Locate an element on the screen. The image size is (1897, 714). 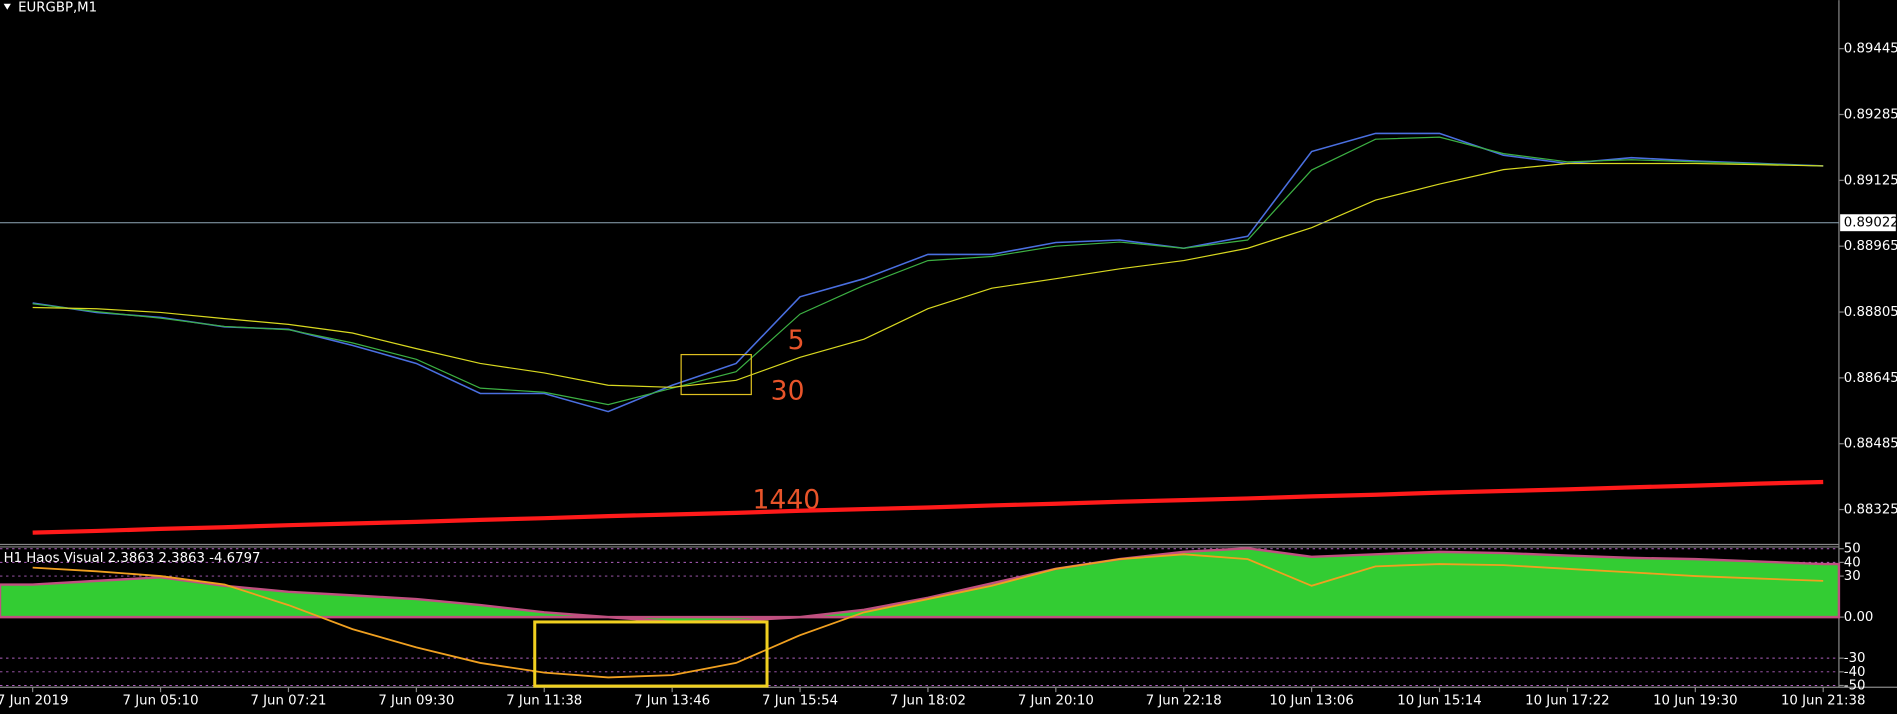
x-tick-label: 7 Jun 05:10 is located at coordinates (161, 701).